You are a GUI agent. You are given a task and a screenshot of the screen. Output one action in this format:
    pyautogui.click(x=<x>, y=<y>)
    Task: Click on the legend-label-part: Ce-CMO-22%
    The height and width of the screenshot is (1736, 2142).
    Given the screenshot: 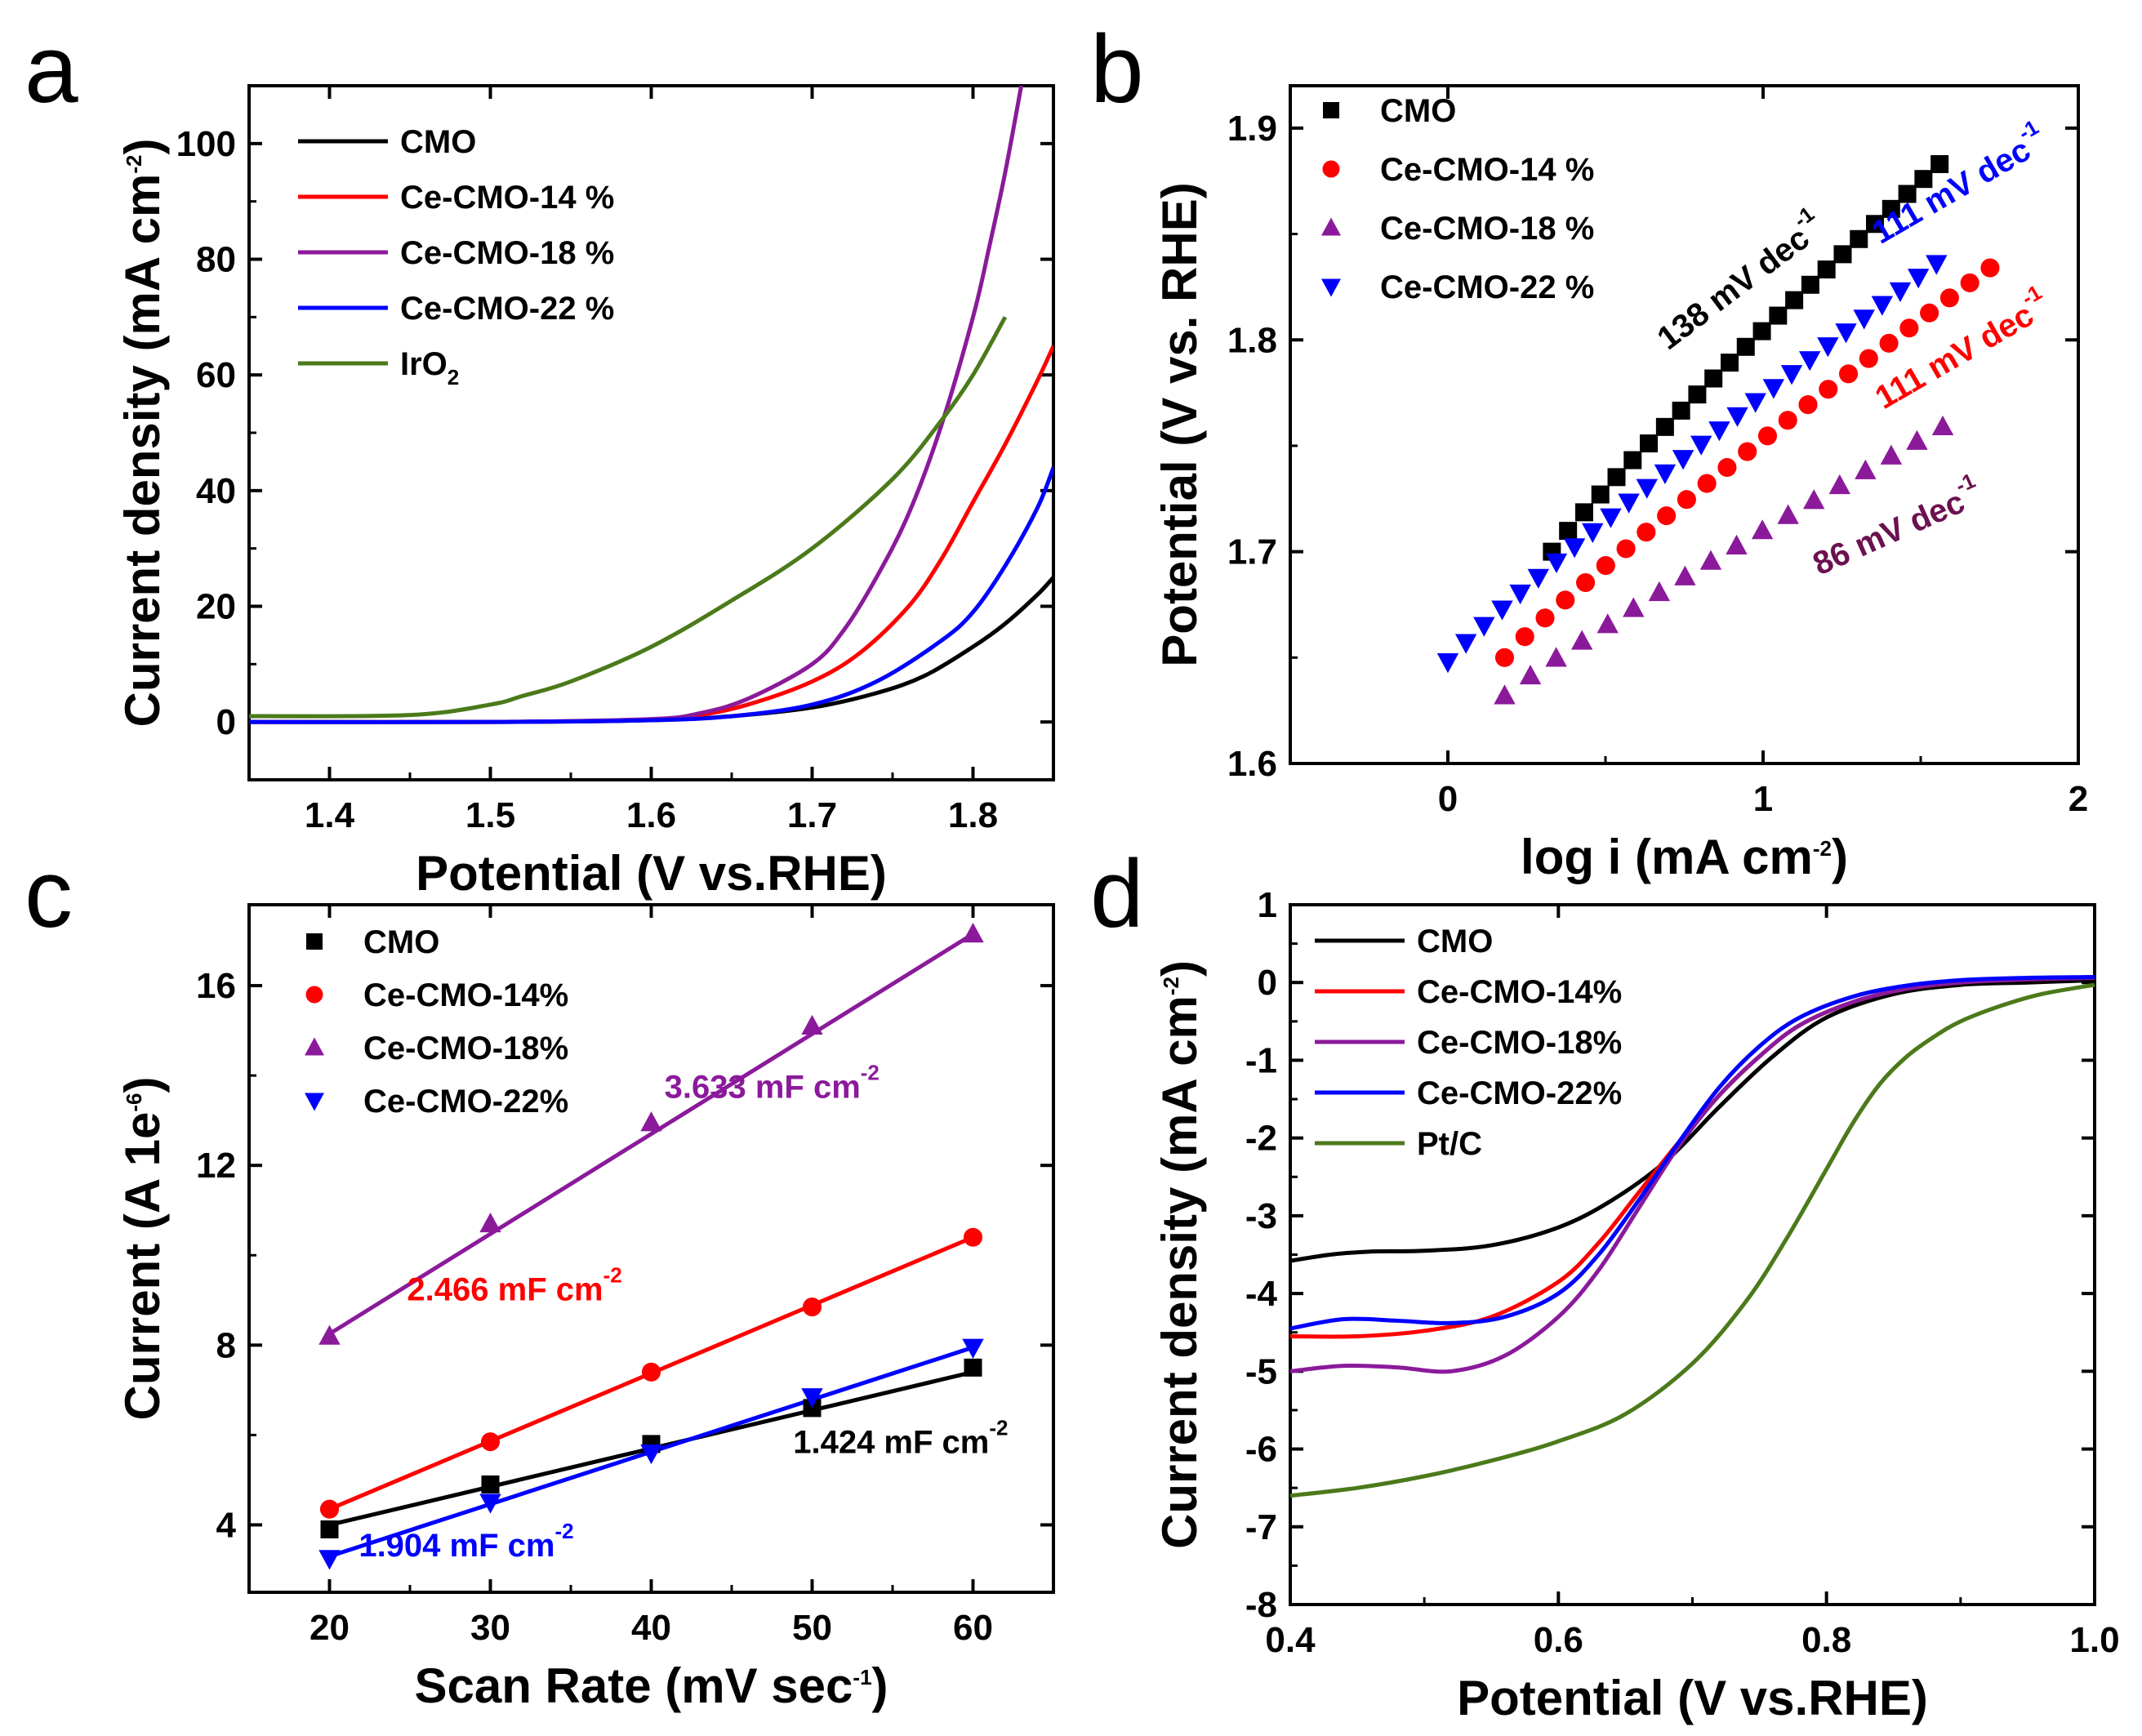 What is the action you would take?
    pyautogui.click(x=465, y=1101)
    